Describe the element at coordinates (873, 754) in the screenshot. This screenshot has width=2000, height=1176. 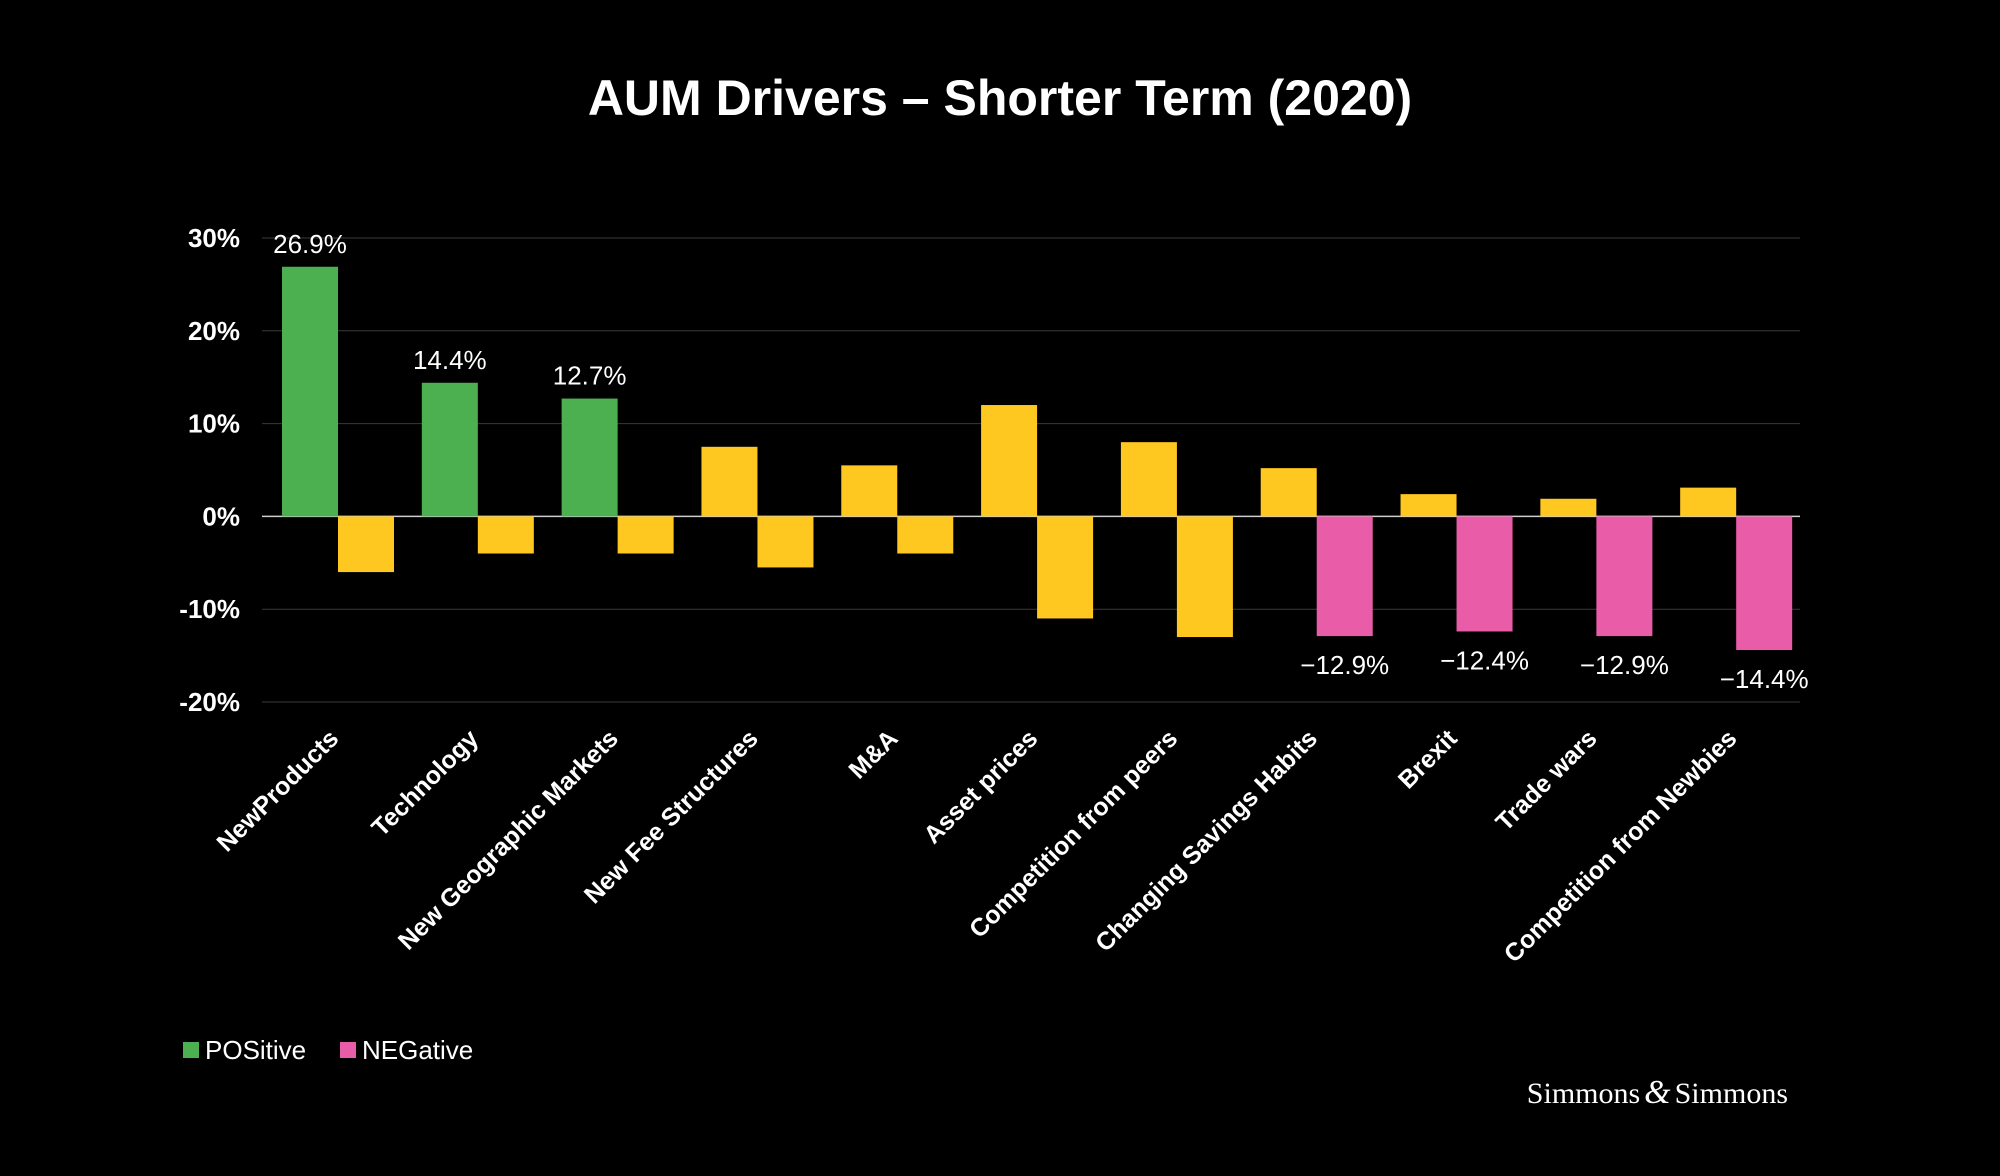
I see `x-tick-label: M&A` at that location.